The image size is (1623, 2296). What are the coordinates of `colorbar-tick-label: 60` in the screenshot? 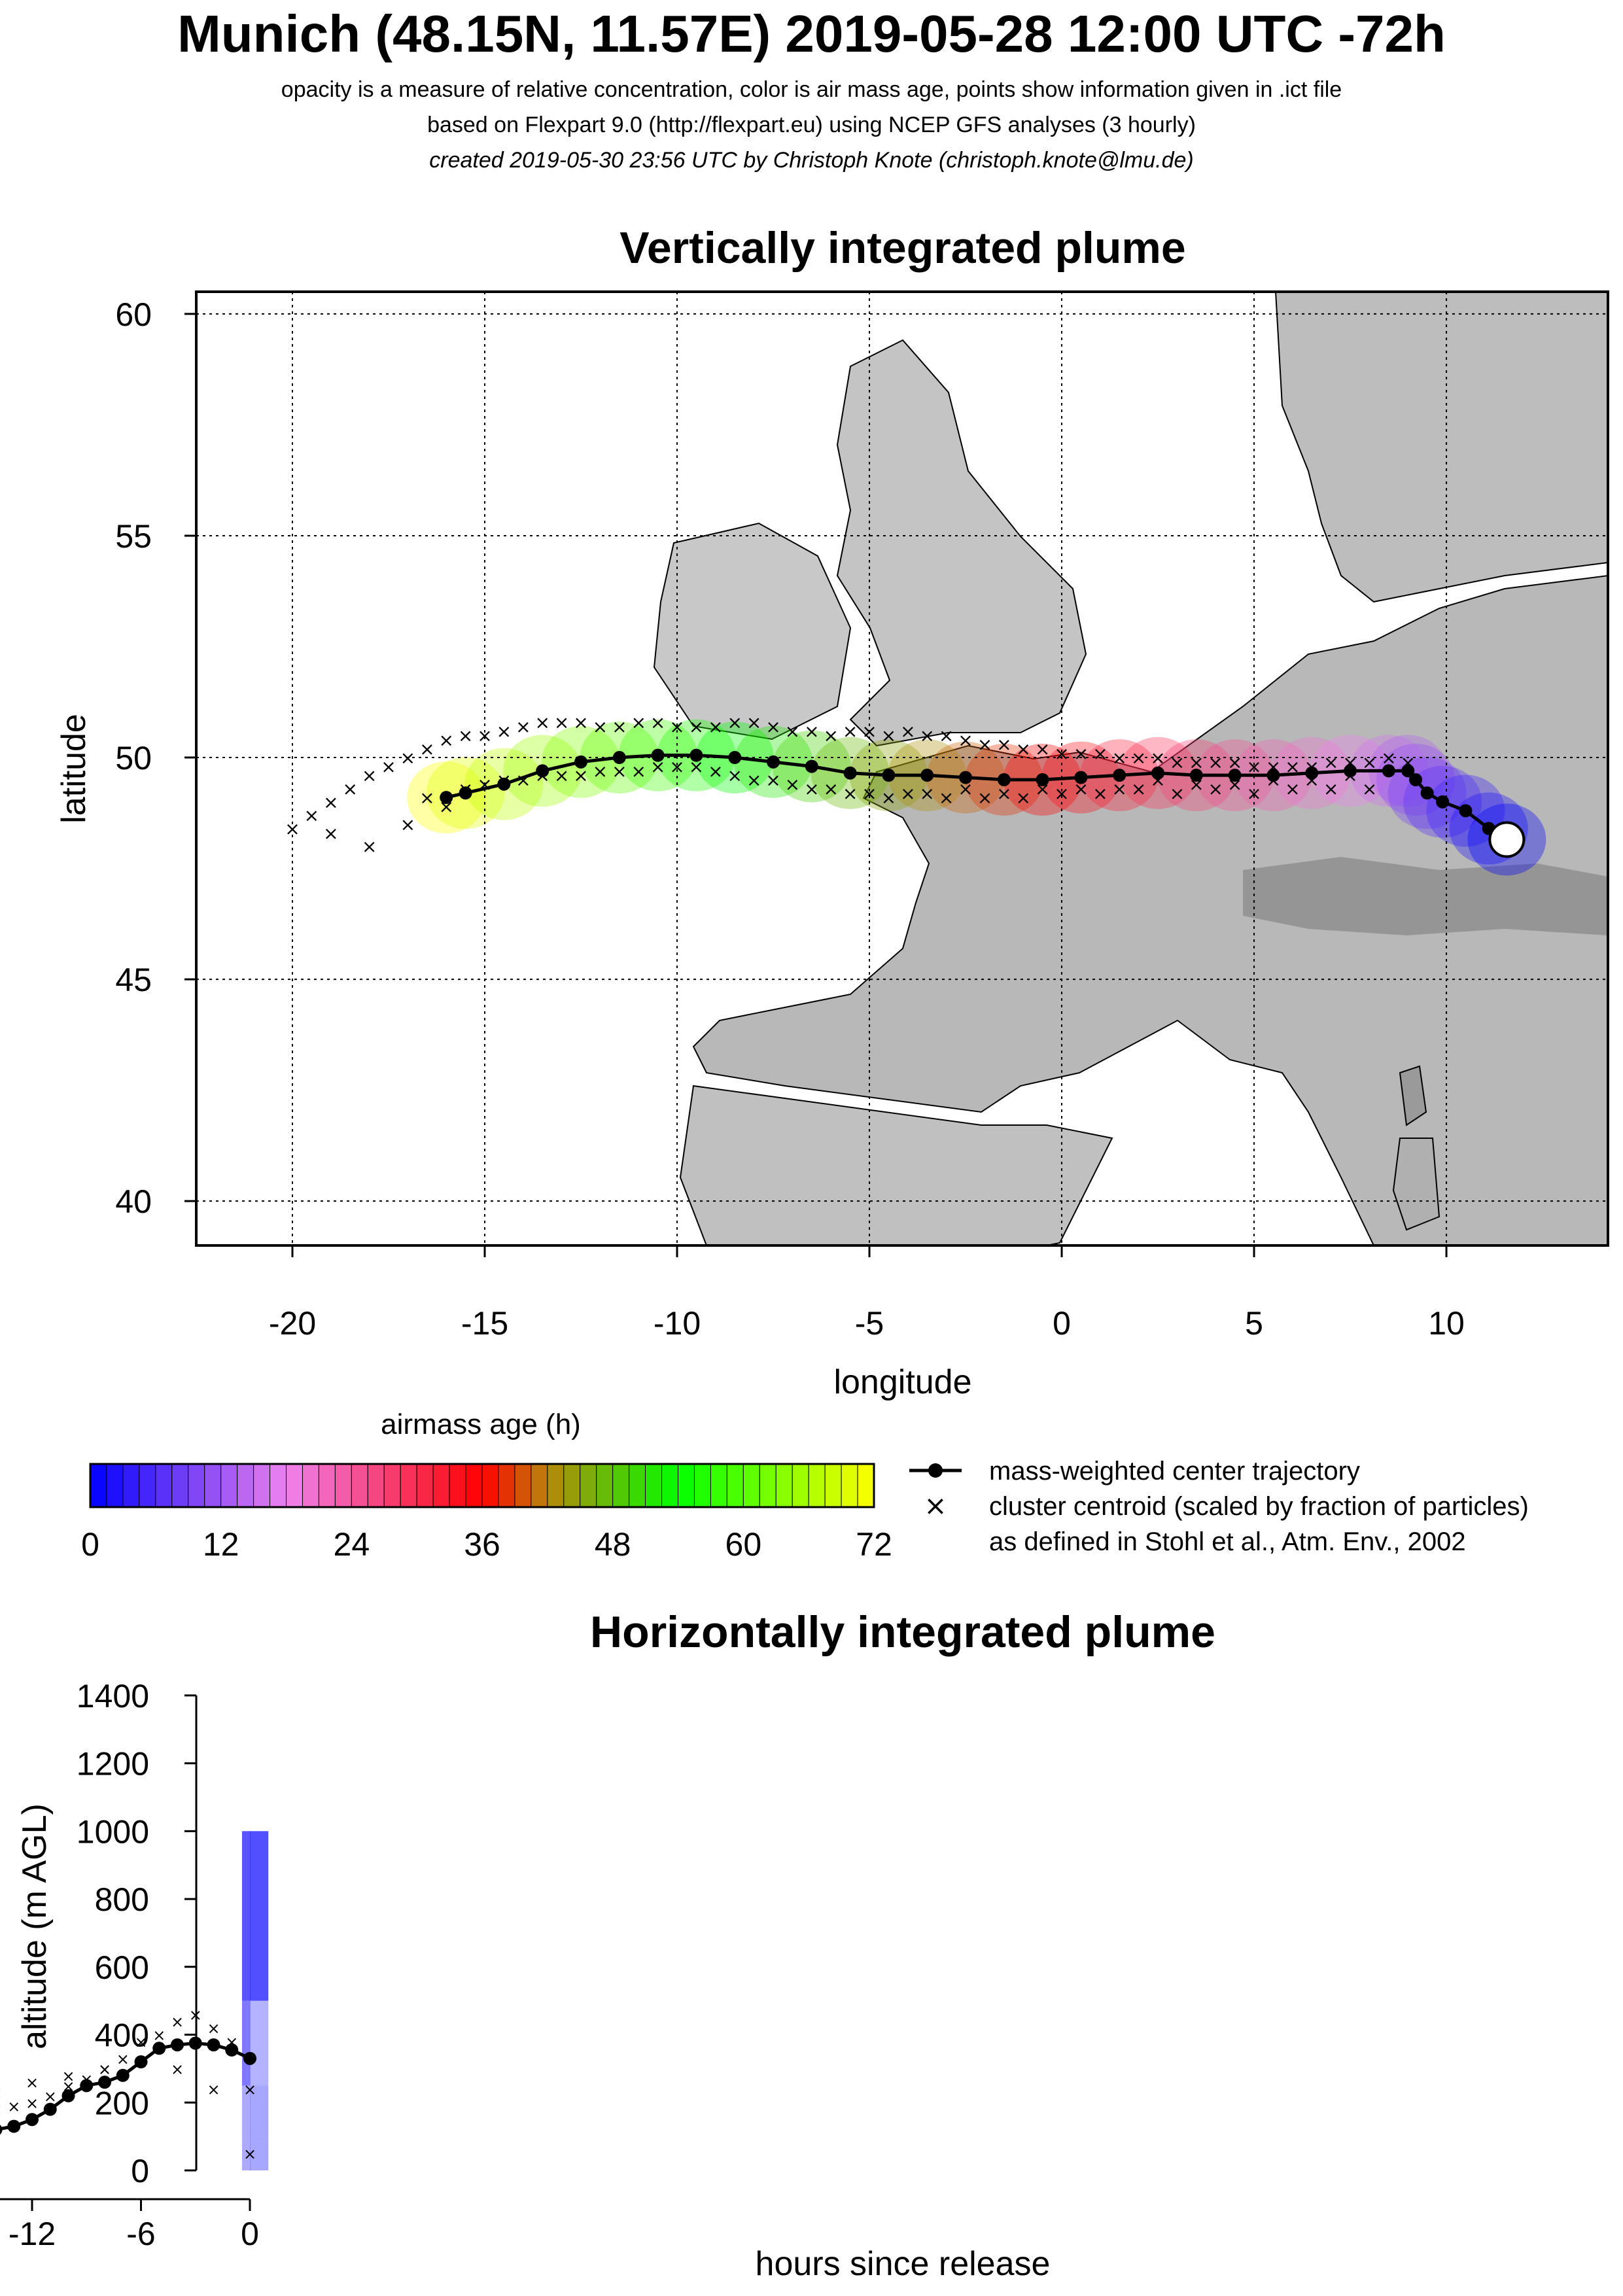 It's located at (744, 1544).